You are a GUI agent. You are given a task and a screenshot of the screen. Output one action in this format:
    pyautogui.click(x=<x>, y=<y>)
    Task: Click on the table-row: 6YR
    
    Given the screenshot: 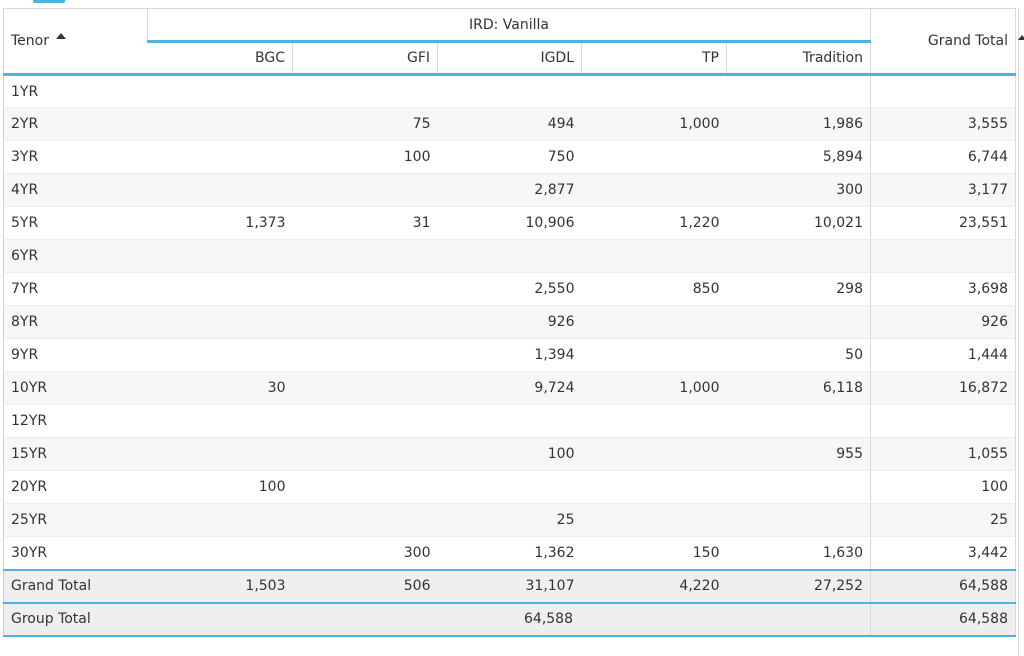 What is the action you would take?
    pyautogui.click(x=509, y=256)
    